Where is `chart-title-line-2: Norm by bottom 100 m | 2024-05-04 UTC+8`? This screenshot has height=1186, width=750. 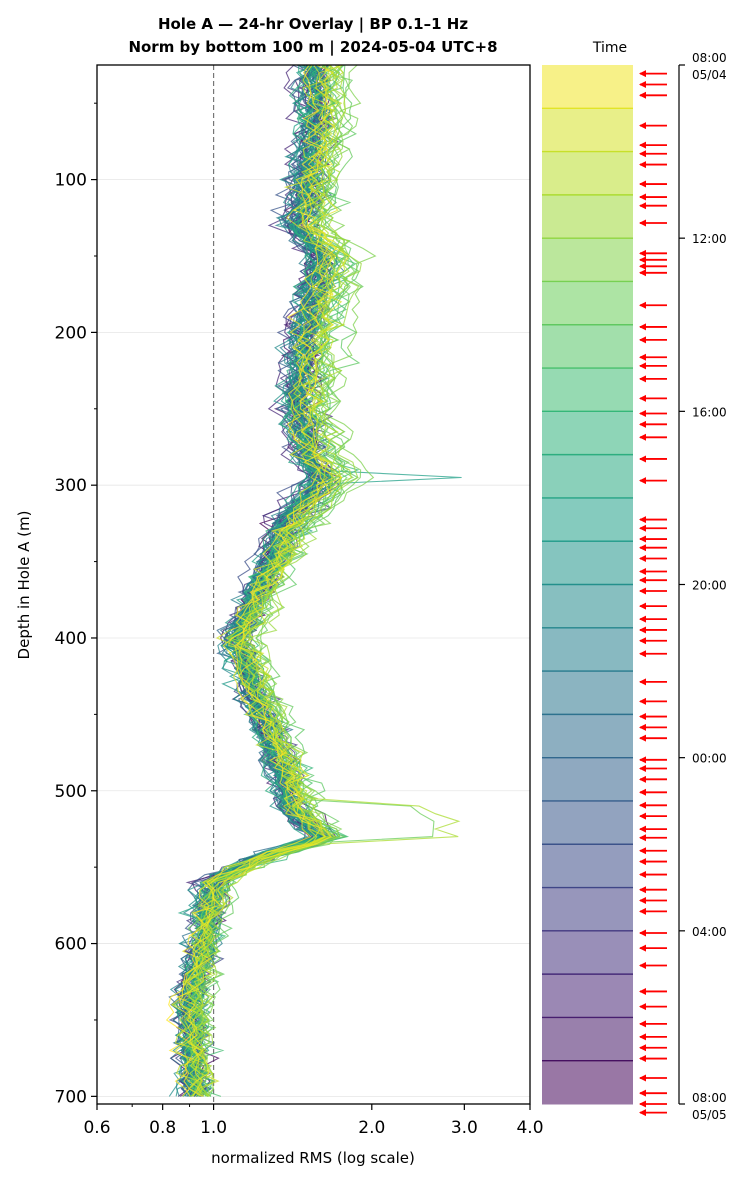
chart-title-line-2: Norm by bottom 100 m | 2024-05-04 UTC+8 is located at coordinates (312, 47).